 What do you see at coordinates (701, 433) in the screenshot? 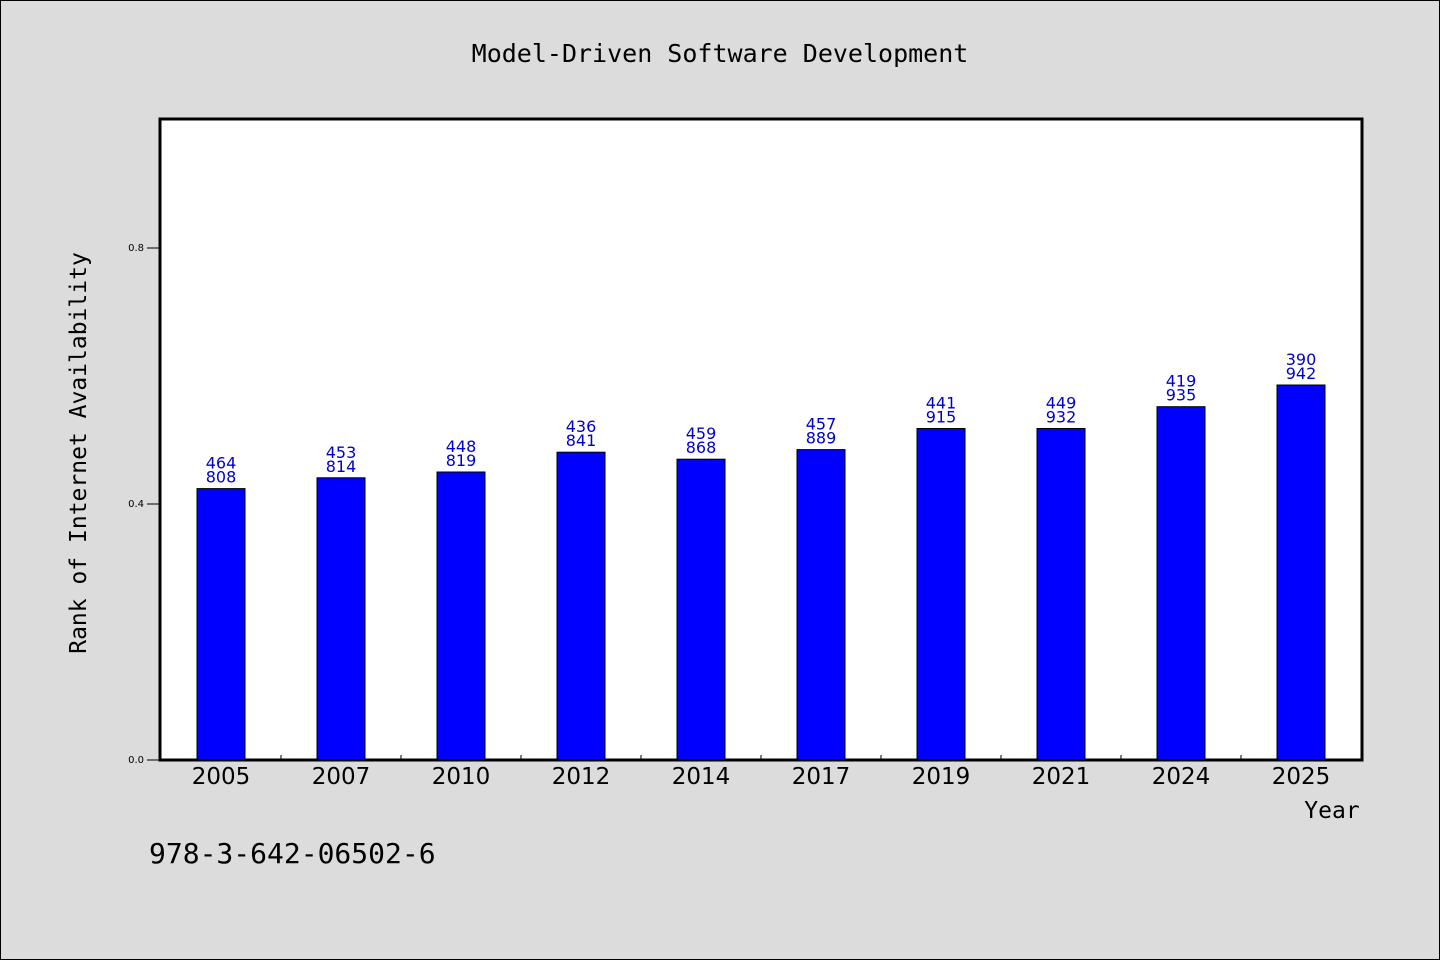
I see `bar-label-top-2014: 459` at bounding box center [701, 433].